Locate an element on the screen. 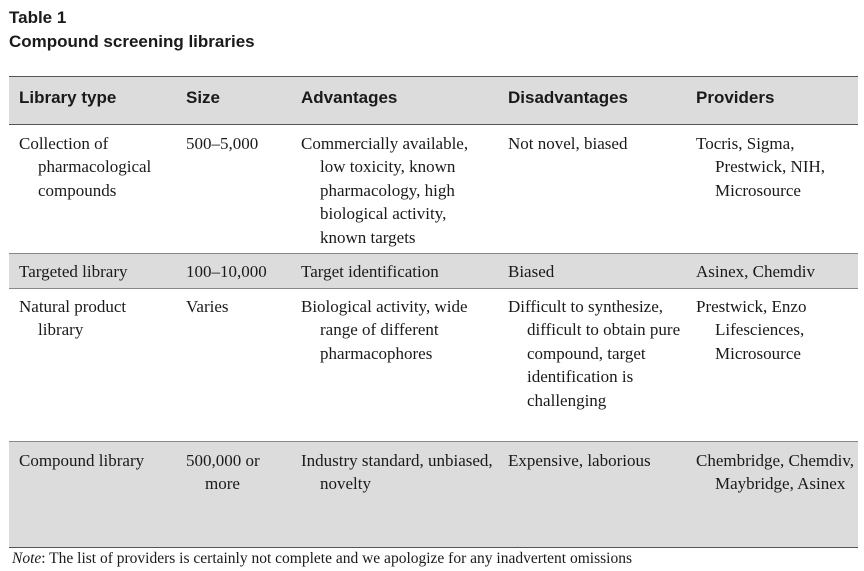  cell-text: 500–5,000 is located at coordinates (222, 143).